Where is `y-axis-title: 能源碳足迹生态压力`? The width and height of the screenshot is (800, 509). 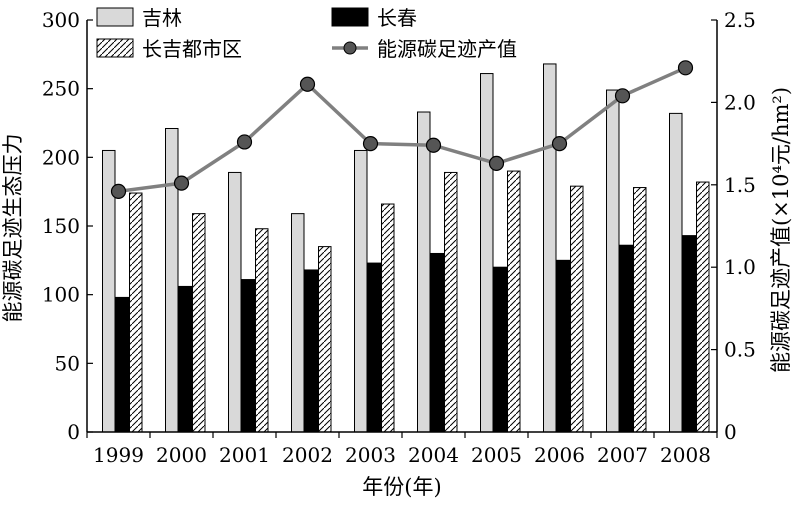
y-axis-title: 能源碳足迹生态压力 is located at coordinates (13, 228).